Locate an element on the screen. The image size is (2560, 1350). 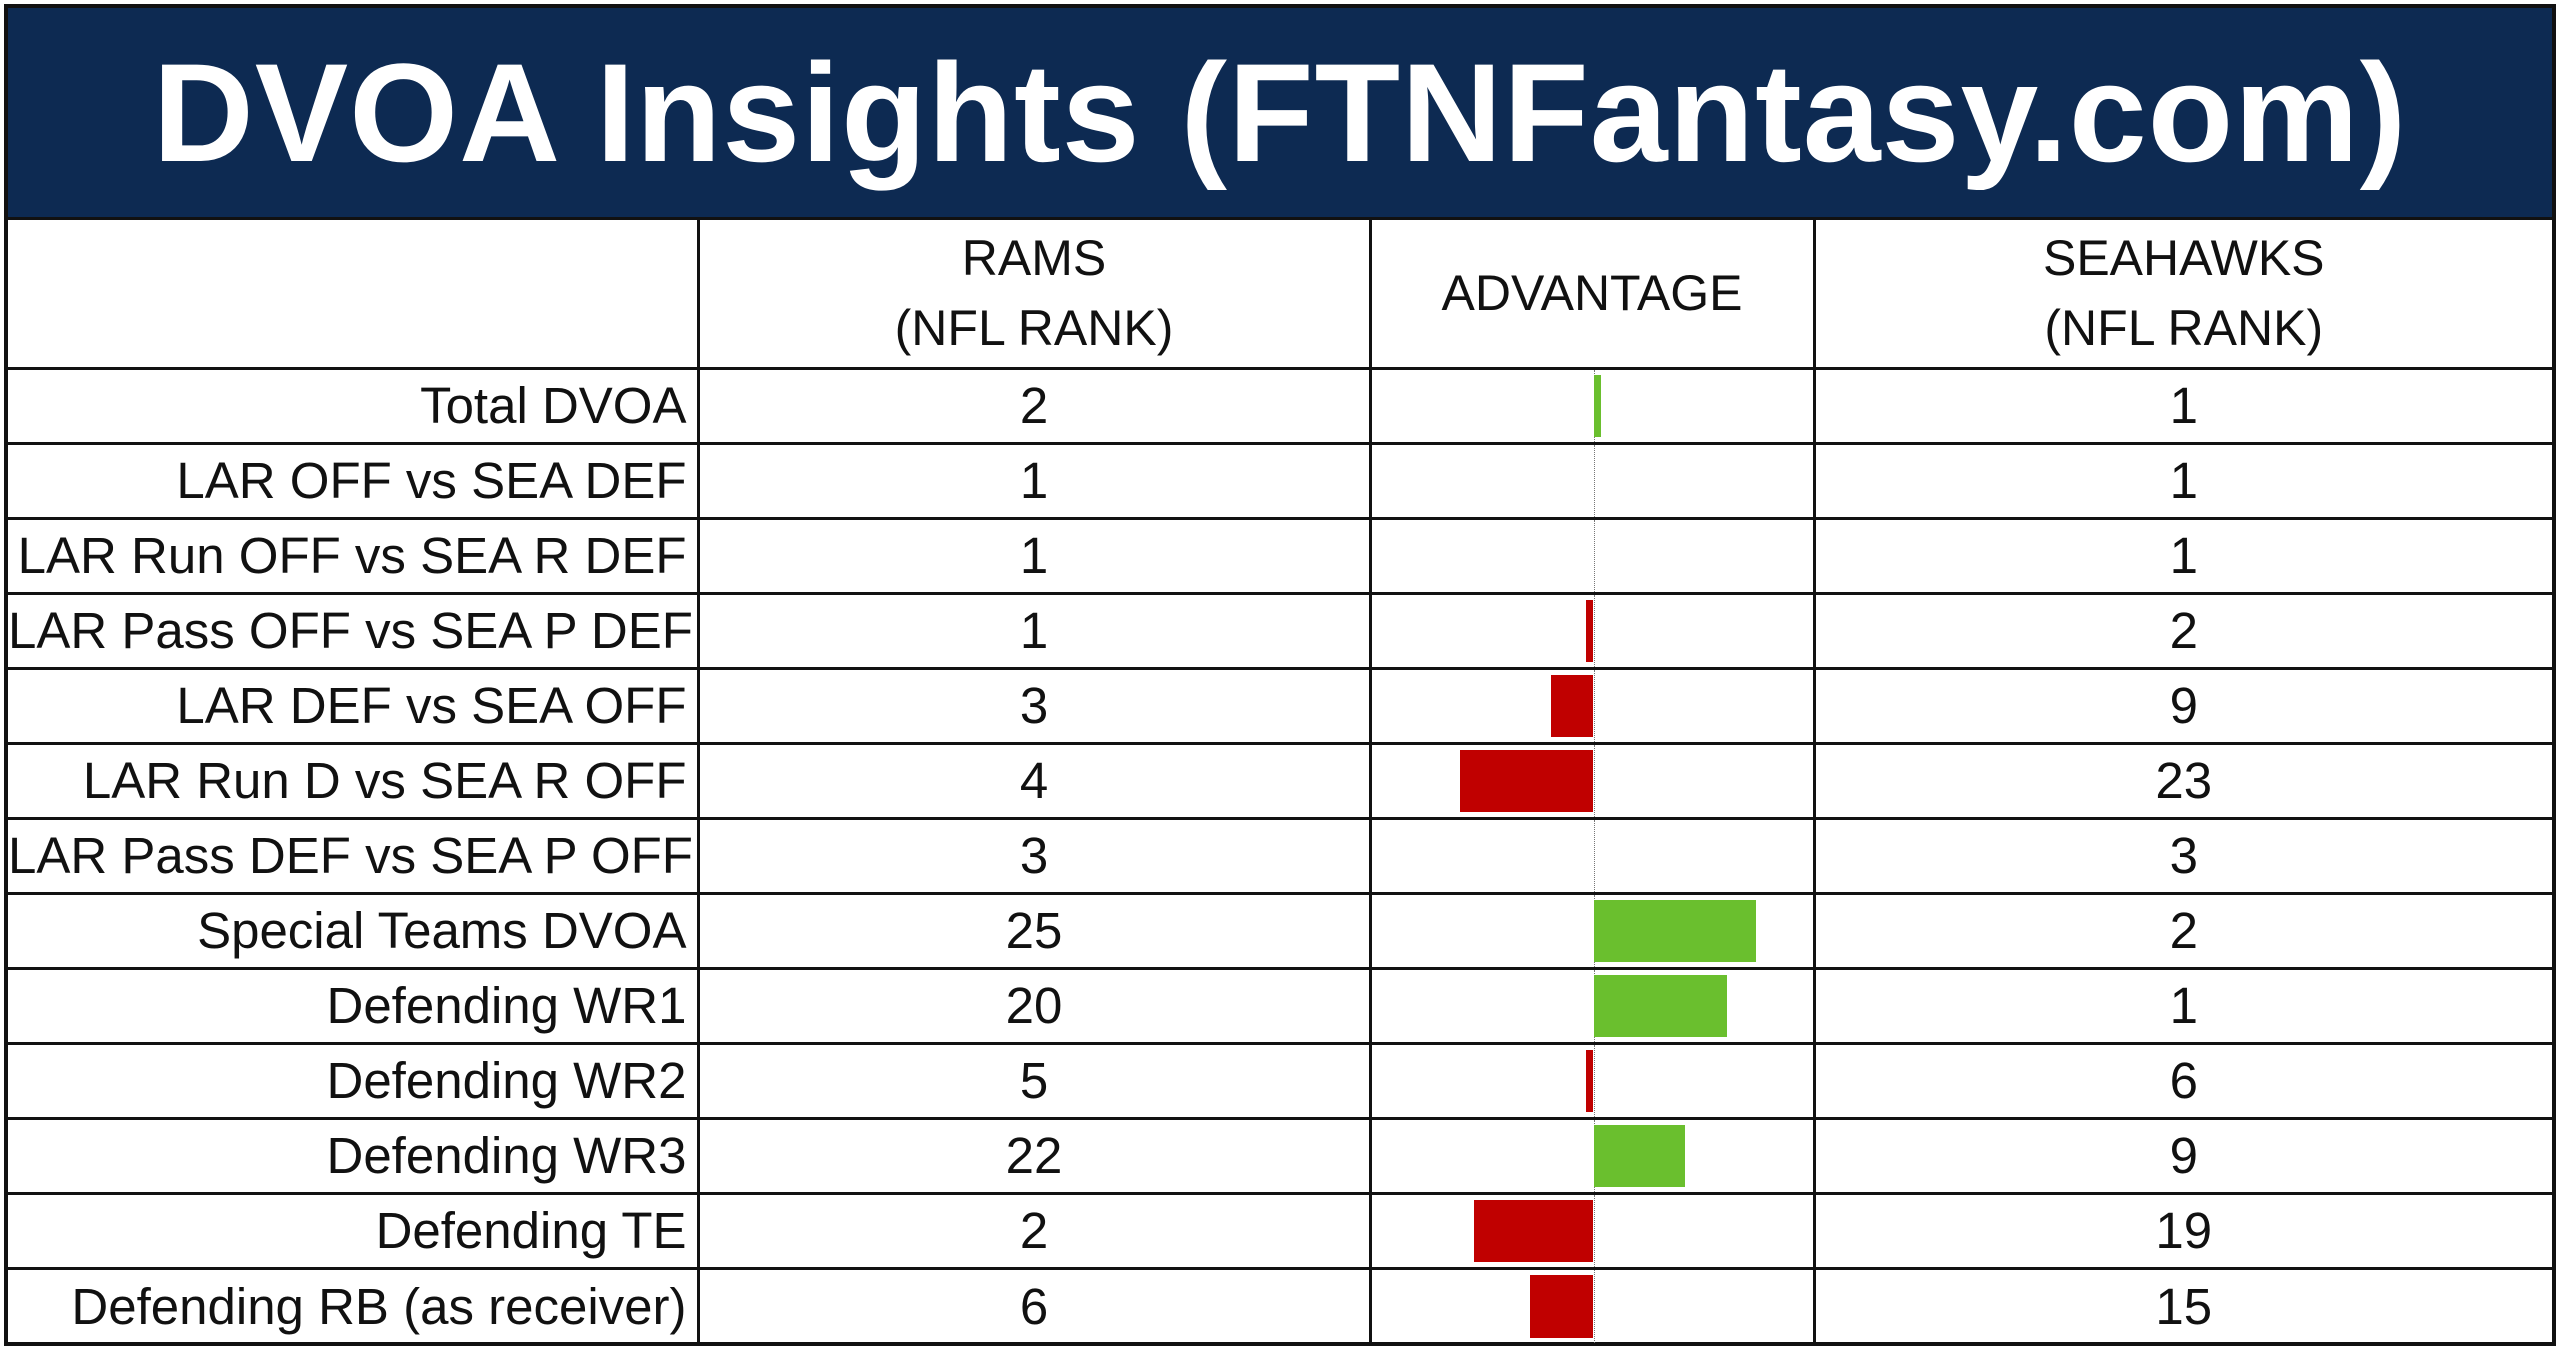
rams-column-header: RAMS (NFL RANK) is located at coordinates (1034, 295).